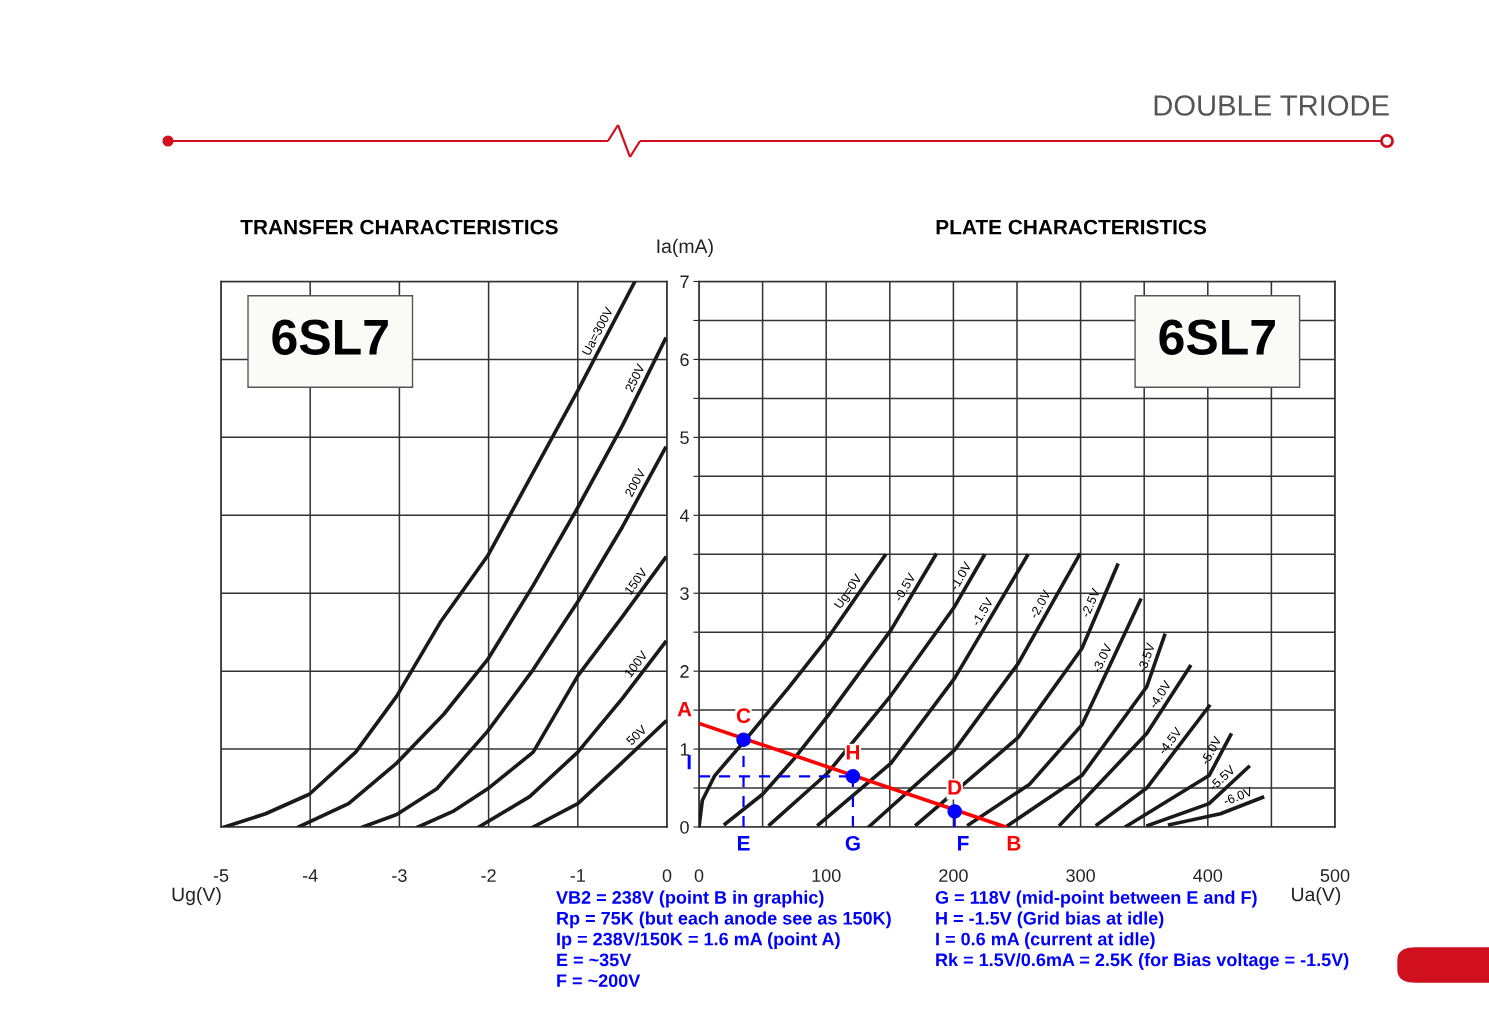 The image size is (1489, 1023). Describe the element at coordinates (635, 482) in the screenshot. I see `text: 200V` at that location.